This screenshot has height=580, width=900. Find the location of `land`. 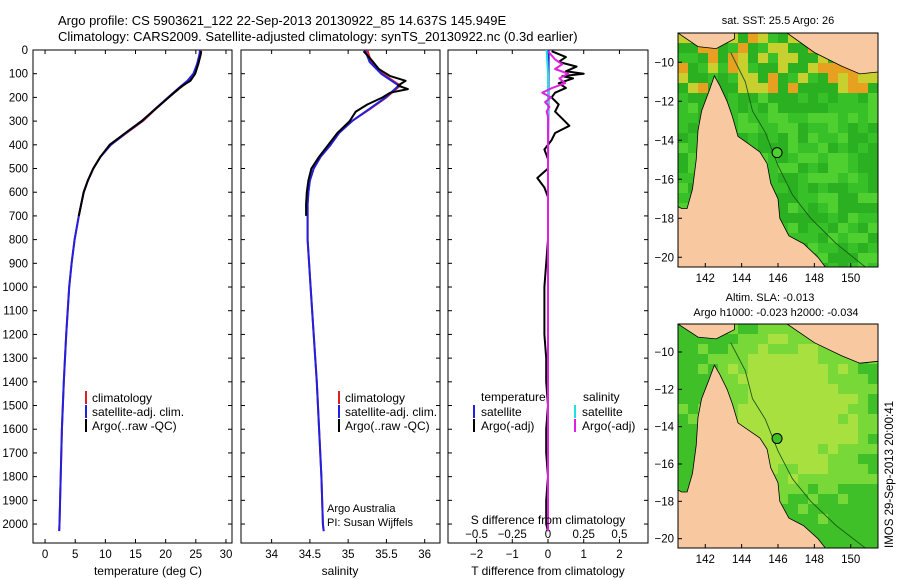

land is located at coordinates (832, 344).